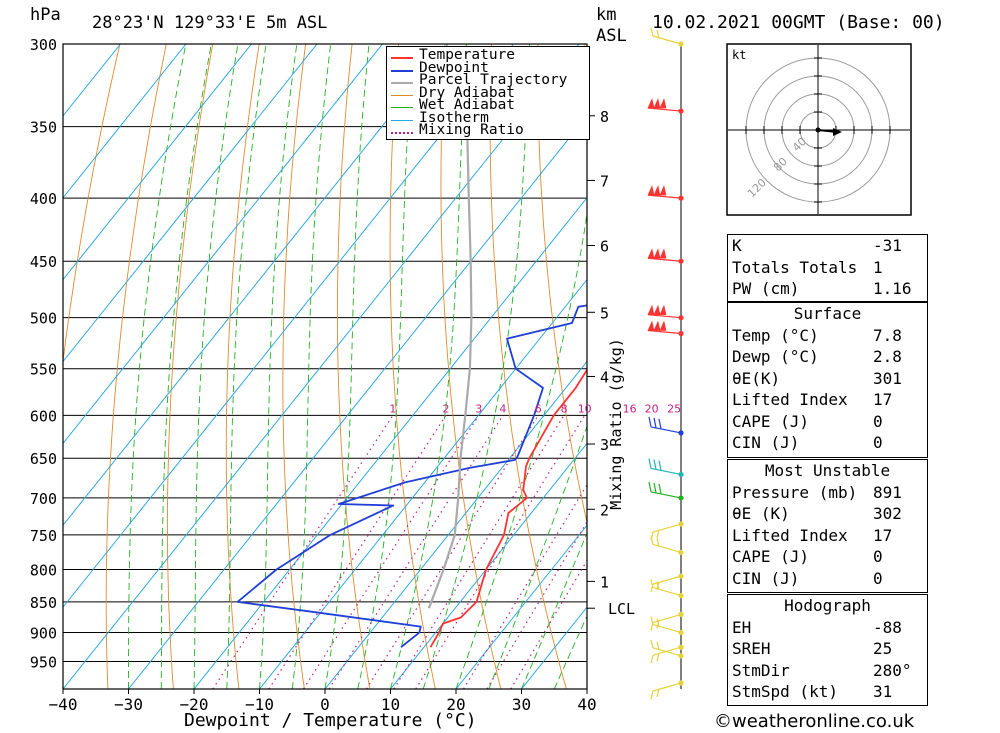 The height and width of the screenshot is (733, 1000). What do you see at coordinates (652, 408) in the screenshot?
I see `mixing-ratio-label: 20` at bounding box center [652, 408].